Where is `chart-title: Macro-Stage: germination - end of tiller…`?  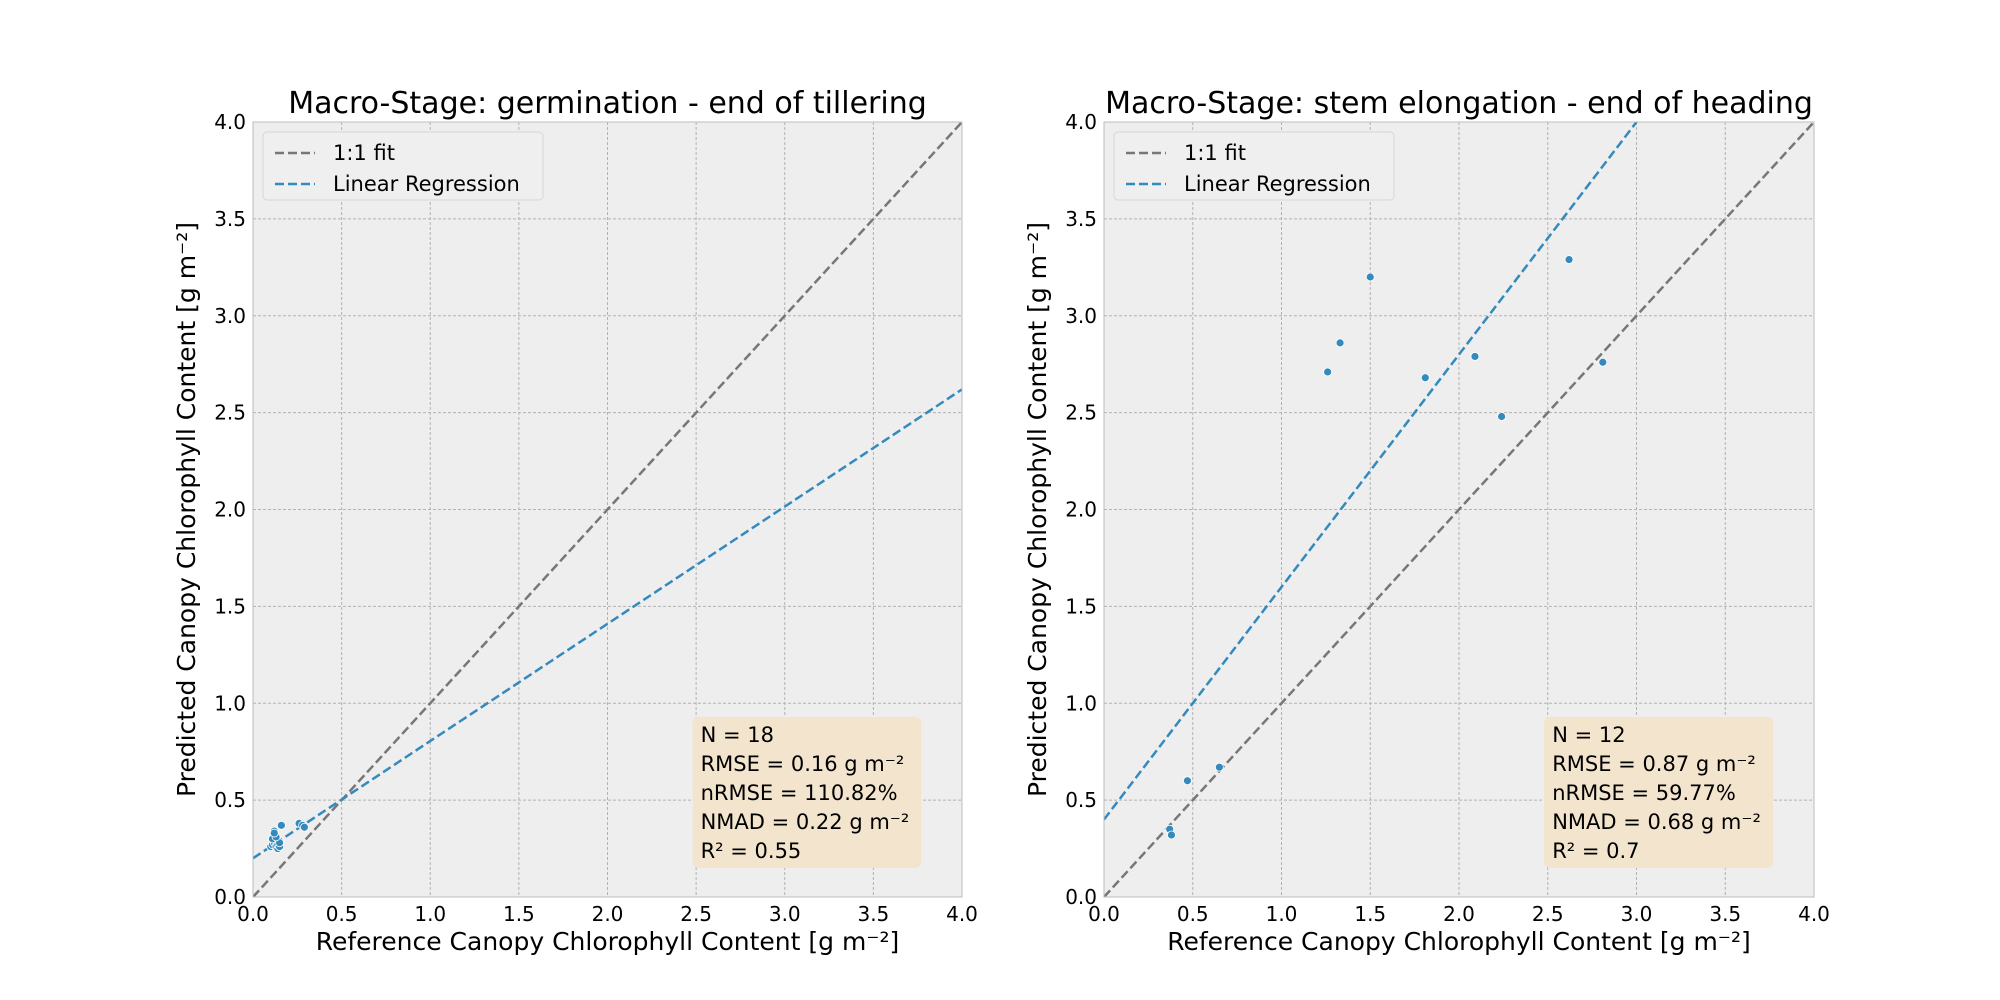
chart-title: Macro-Stage: germination - end of tiller… is located at coordinates (607, 103).